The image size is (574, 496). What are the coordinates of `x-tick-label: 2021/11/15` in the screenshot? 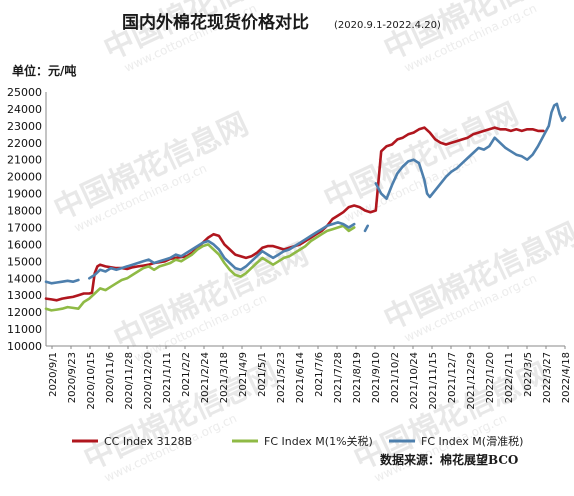 It's located at (433, 381).